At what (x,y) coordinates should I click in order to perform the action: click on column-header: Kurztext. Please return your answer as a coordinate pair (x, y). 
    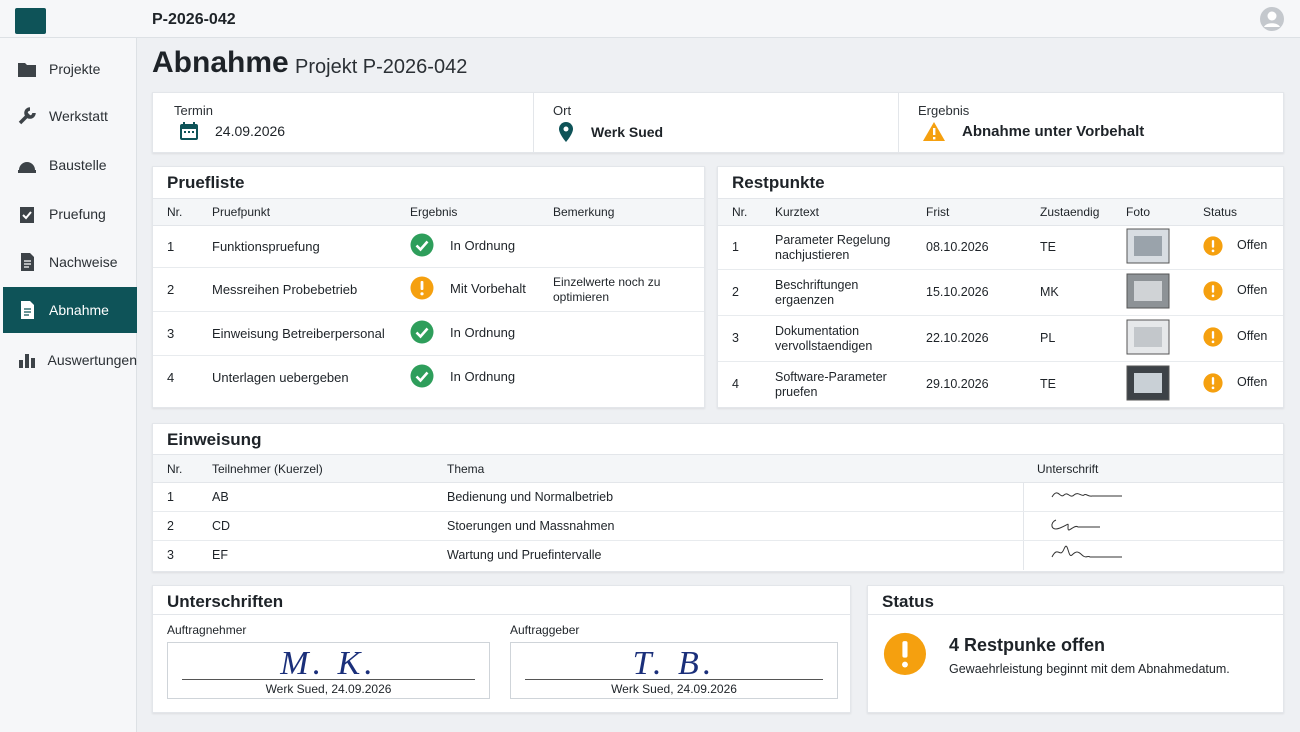
    Looking at the image, I should click on (836, 212).